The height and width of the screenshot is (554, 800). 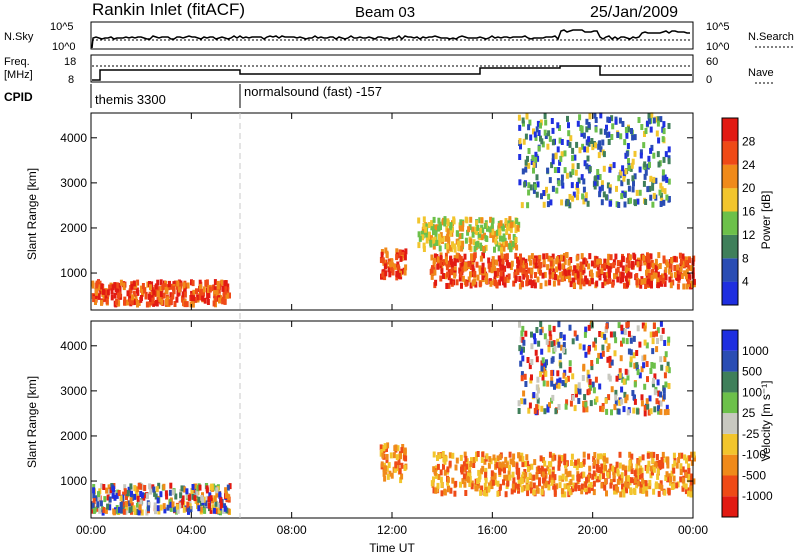 I want to click on colorbar-tick-label: 4, so click(x=745, y=282).